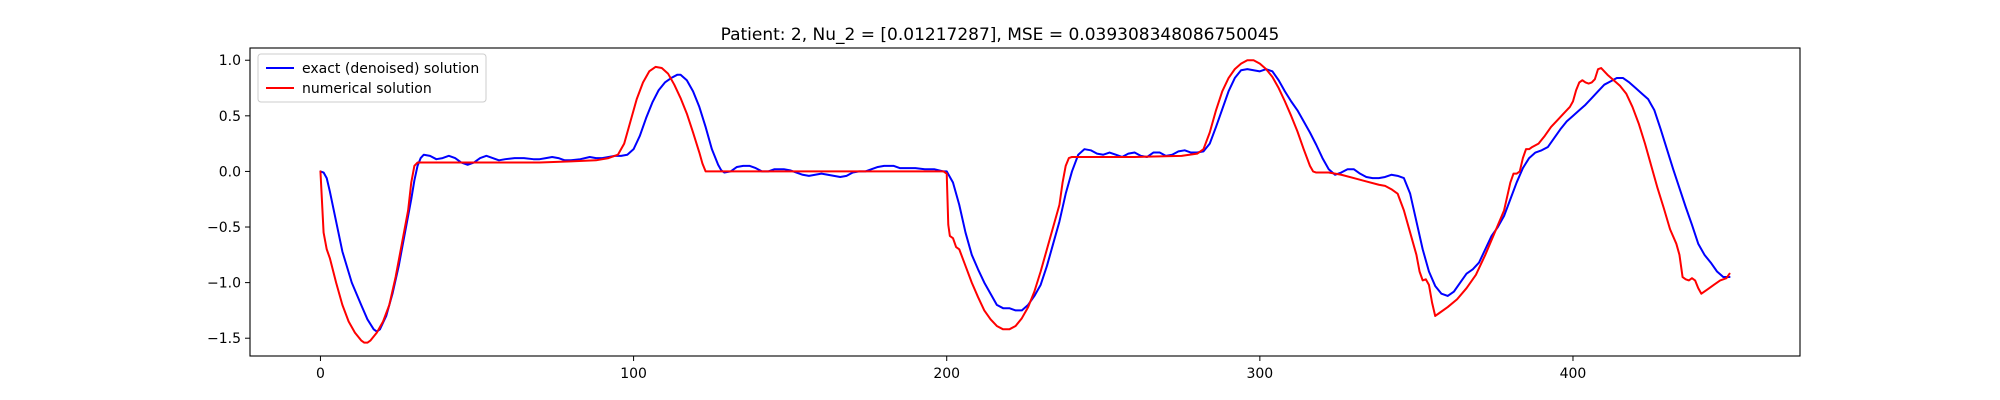  I want to click on y-tick-label: 0.5, so click(230, 117).